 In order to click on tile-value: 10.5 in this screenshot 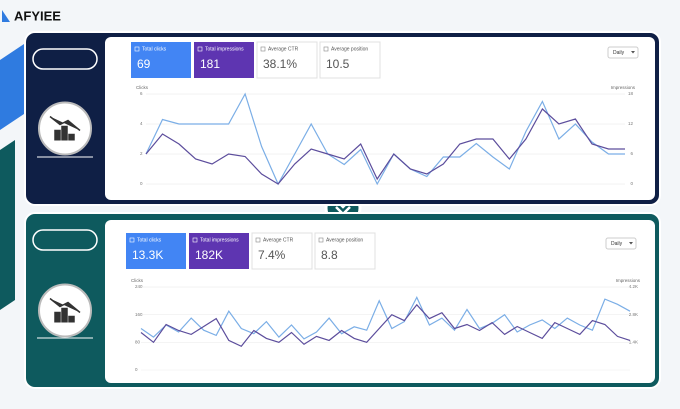, I will do `click(338, 64)`.